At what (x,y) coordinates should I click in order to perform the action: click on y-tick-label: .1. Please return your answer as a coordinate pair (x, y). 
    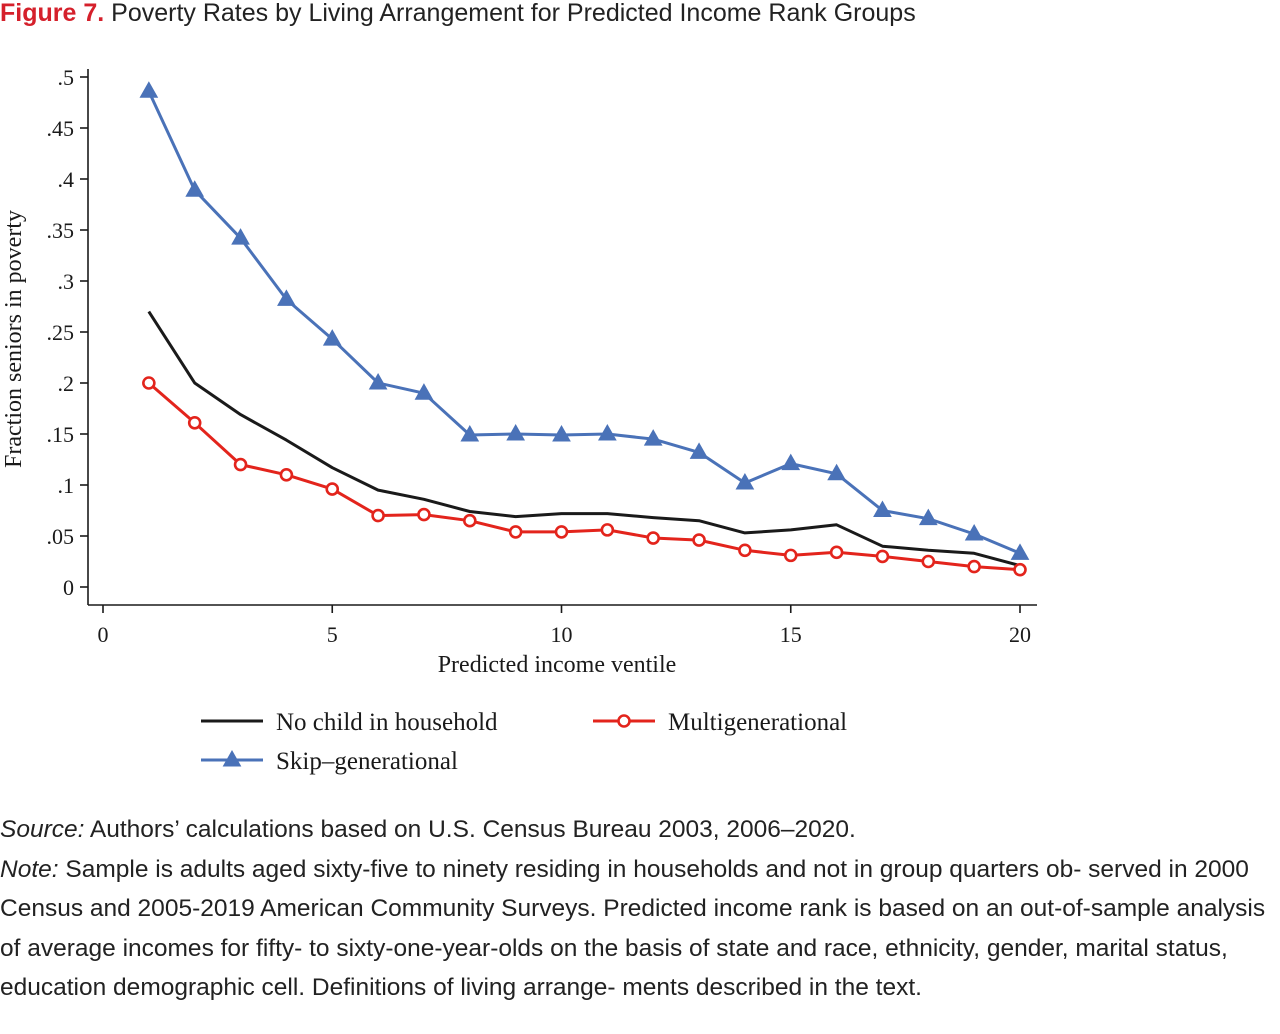
    Looking at the image, I should click on (66, 485).